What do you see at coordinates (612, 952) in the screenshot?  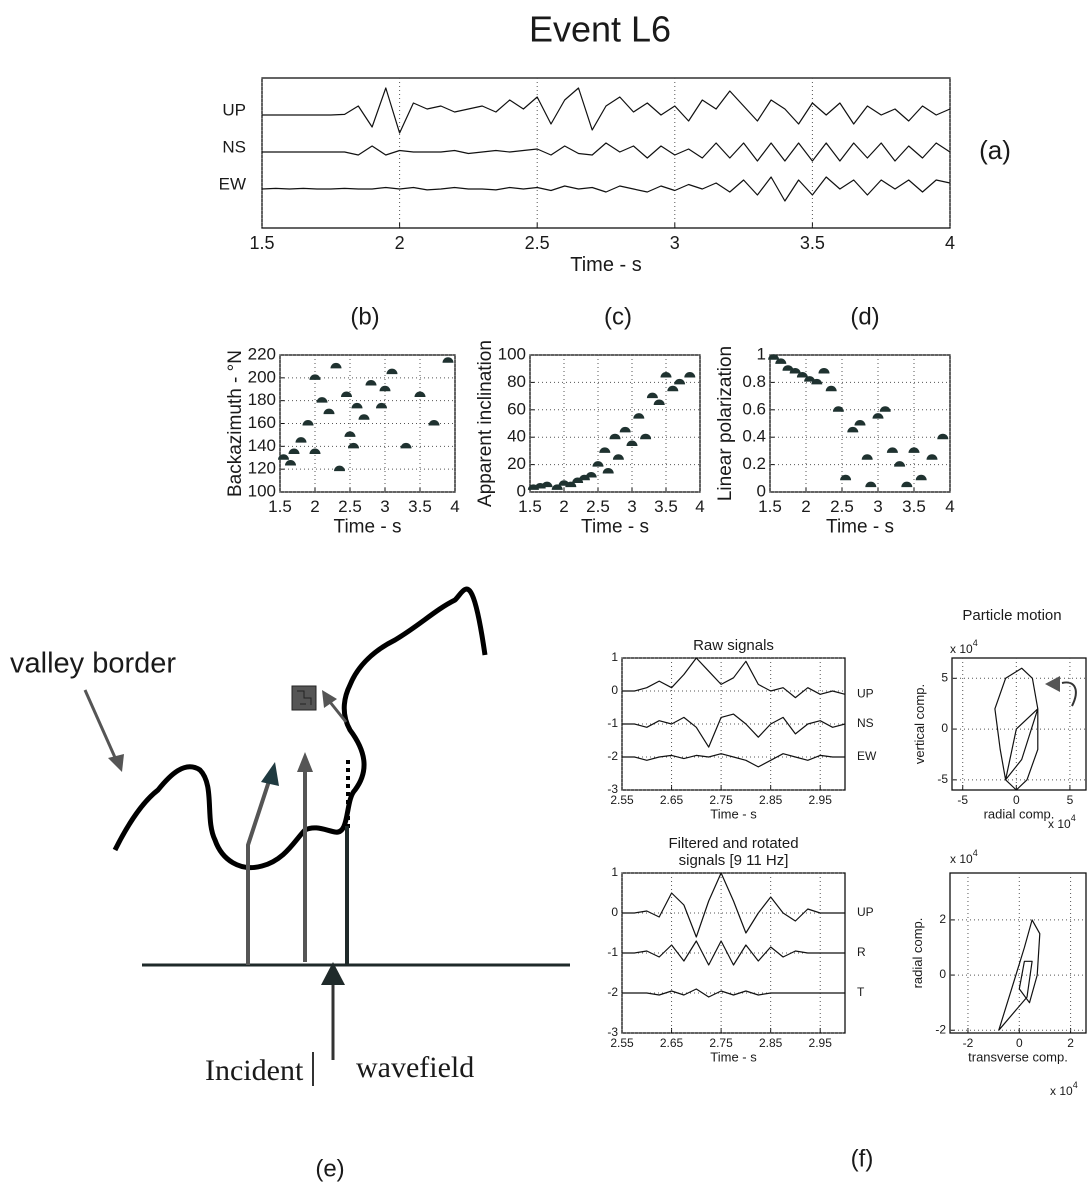 I see `y-tick-label: -1` at bounding box center [612, 952].